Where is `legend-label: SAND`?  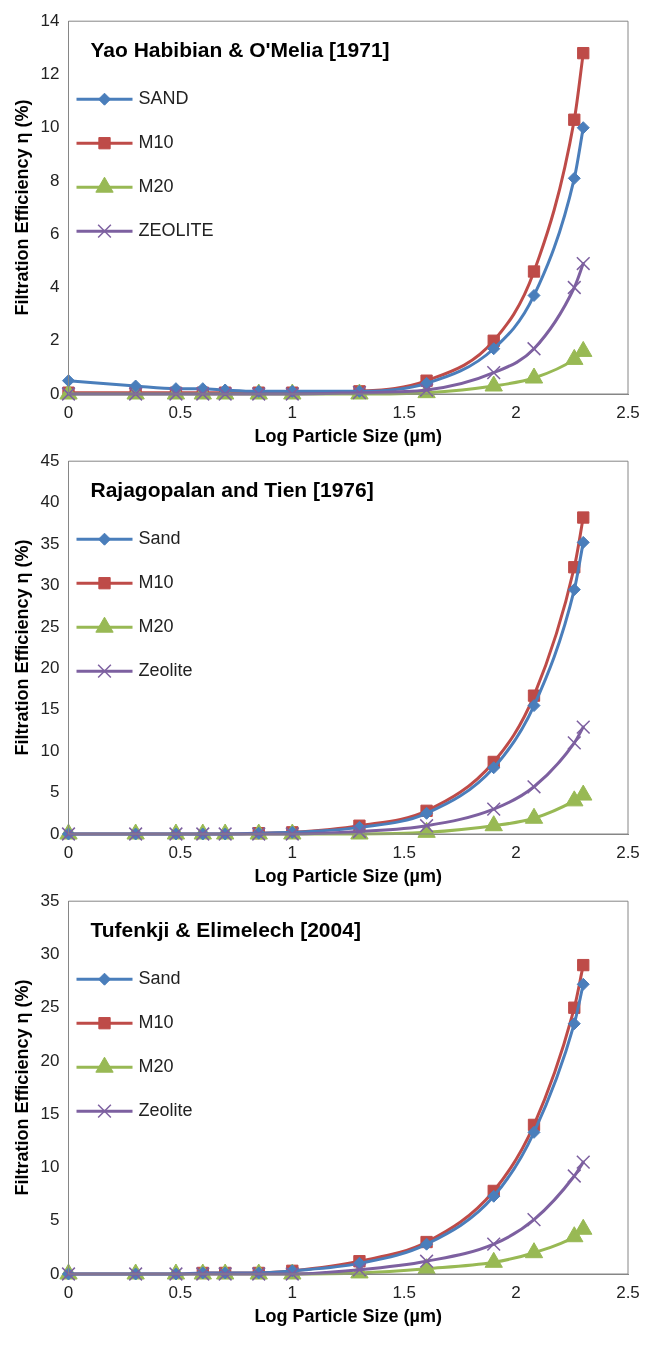
legend-label: SAND is located at coordinates (163, 98).